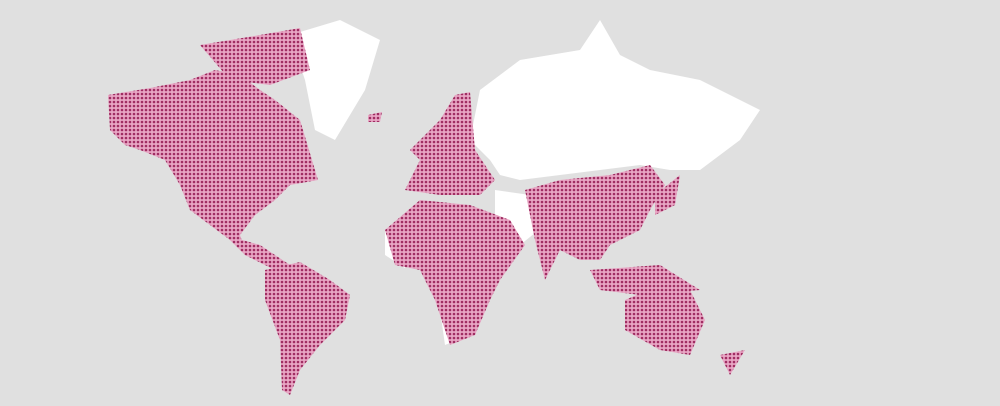 The height and width of the screenshot is (406, 1000). Describe the element at coordinates (335, 80) in the screenshot. I see `greenland` at that location.